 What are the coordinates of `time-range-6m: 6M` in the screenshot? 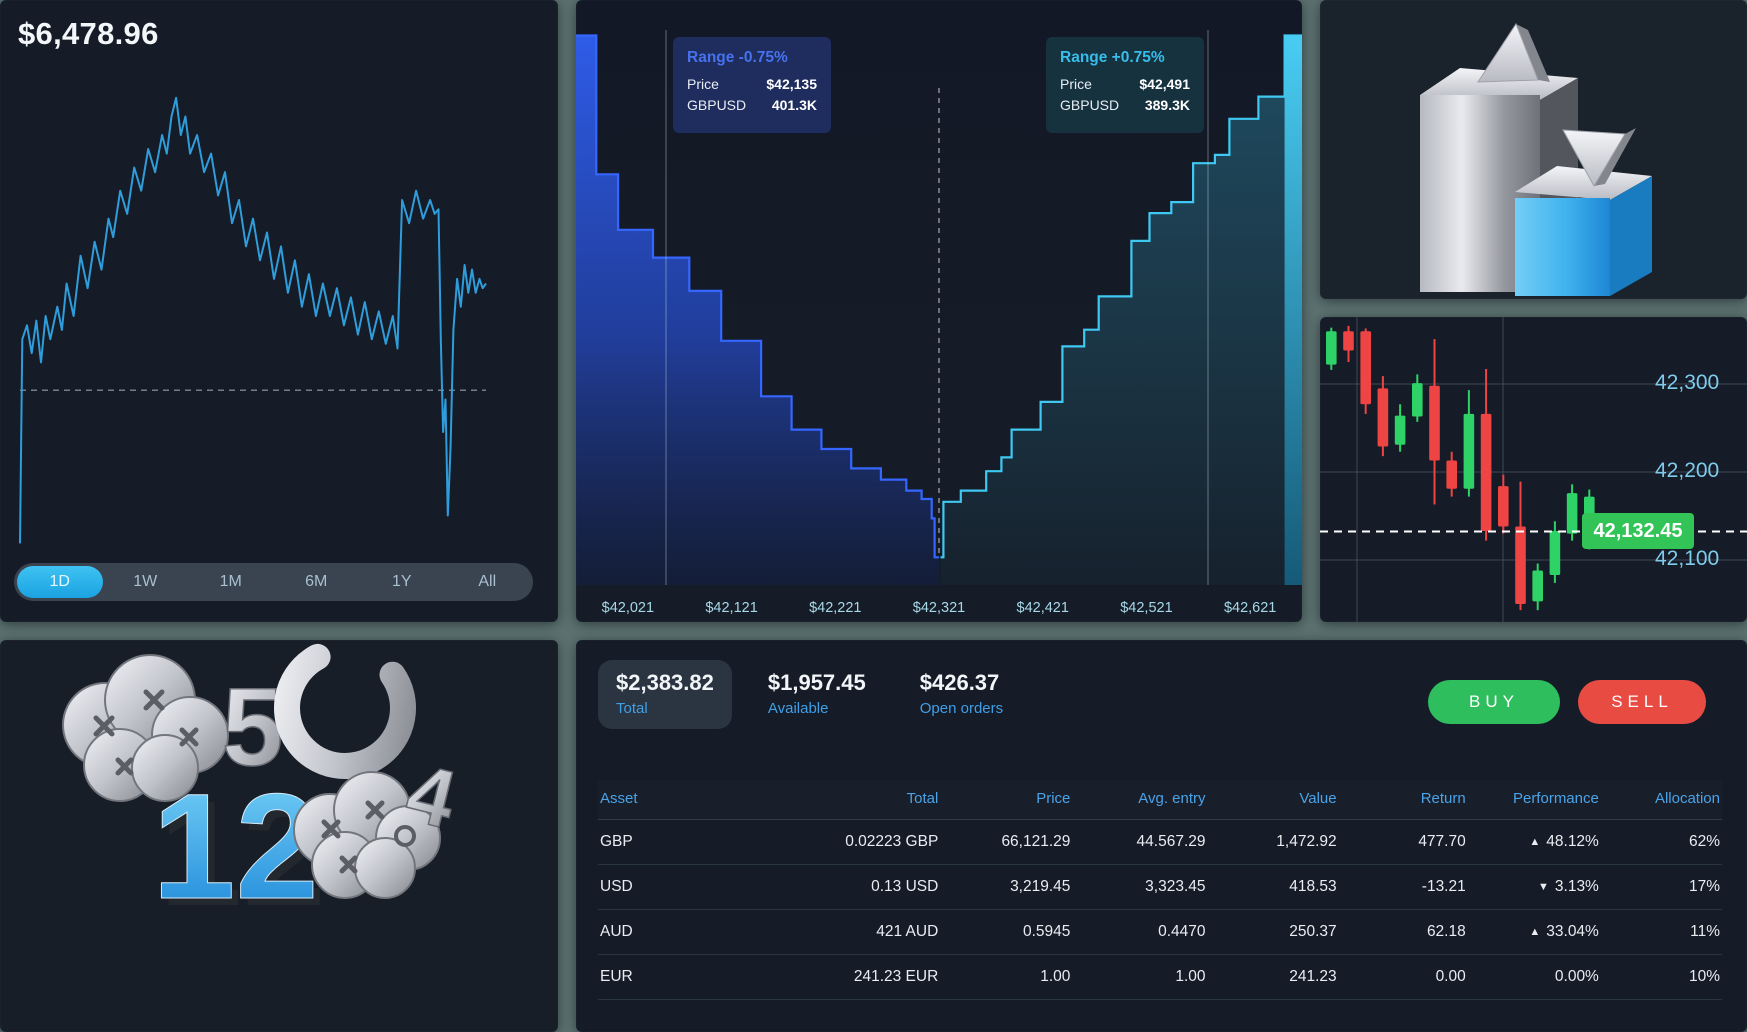 It's located at (317, 582).